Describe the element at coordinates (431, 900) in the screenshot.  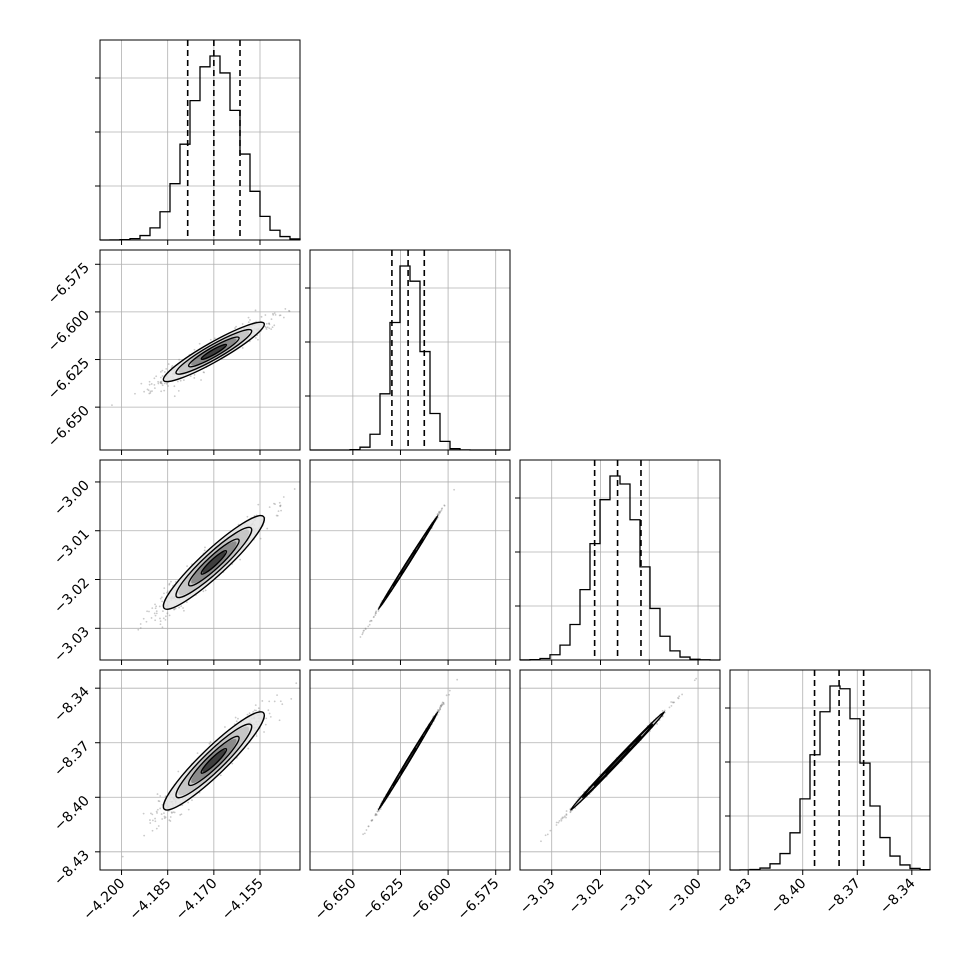
I see `tick-label-x: −6.600` at that location.